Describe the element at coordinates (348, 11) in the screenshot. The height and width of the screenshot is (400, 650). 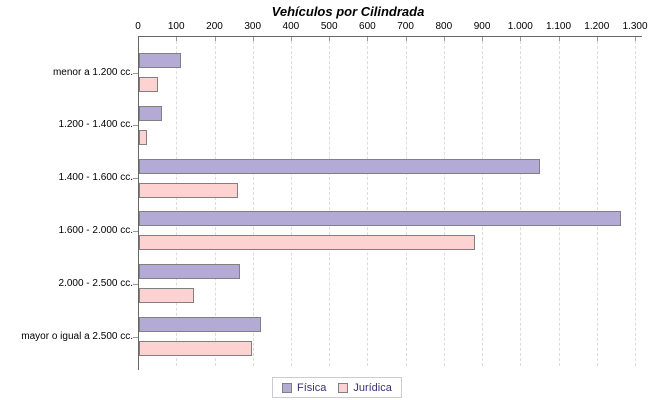
I see `chart-title: Vehículos por Cilindrada` at that location.